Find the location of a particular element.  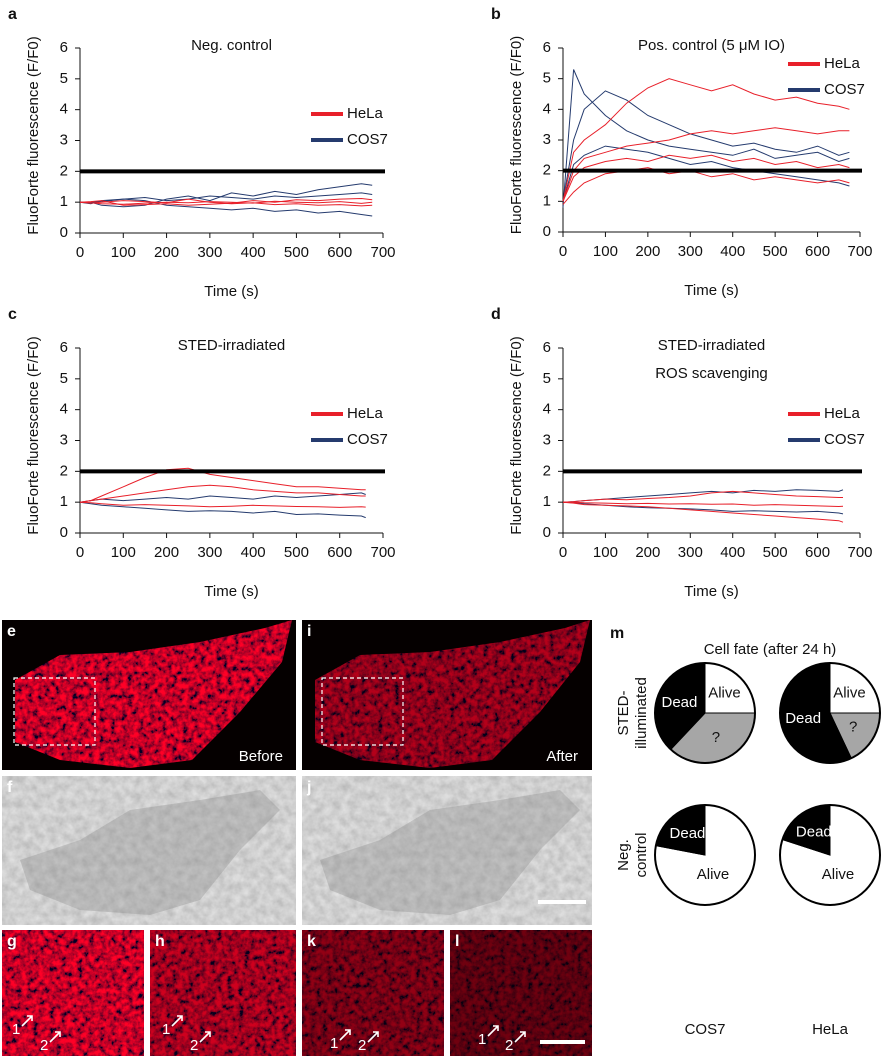

chart-subtitle: ROS scavenging is located at coordinates (711, 373).